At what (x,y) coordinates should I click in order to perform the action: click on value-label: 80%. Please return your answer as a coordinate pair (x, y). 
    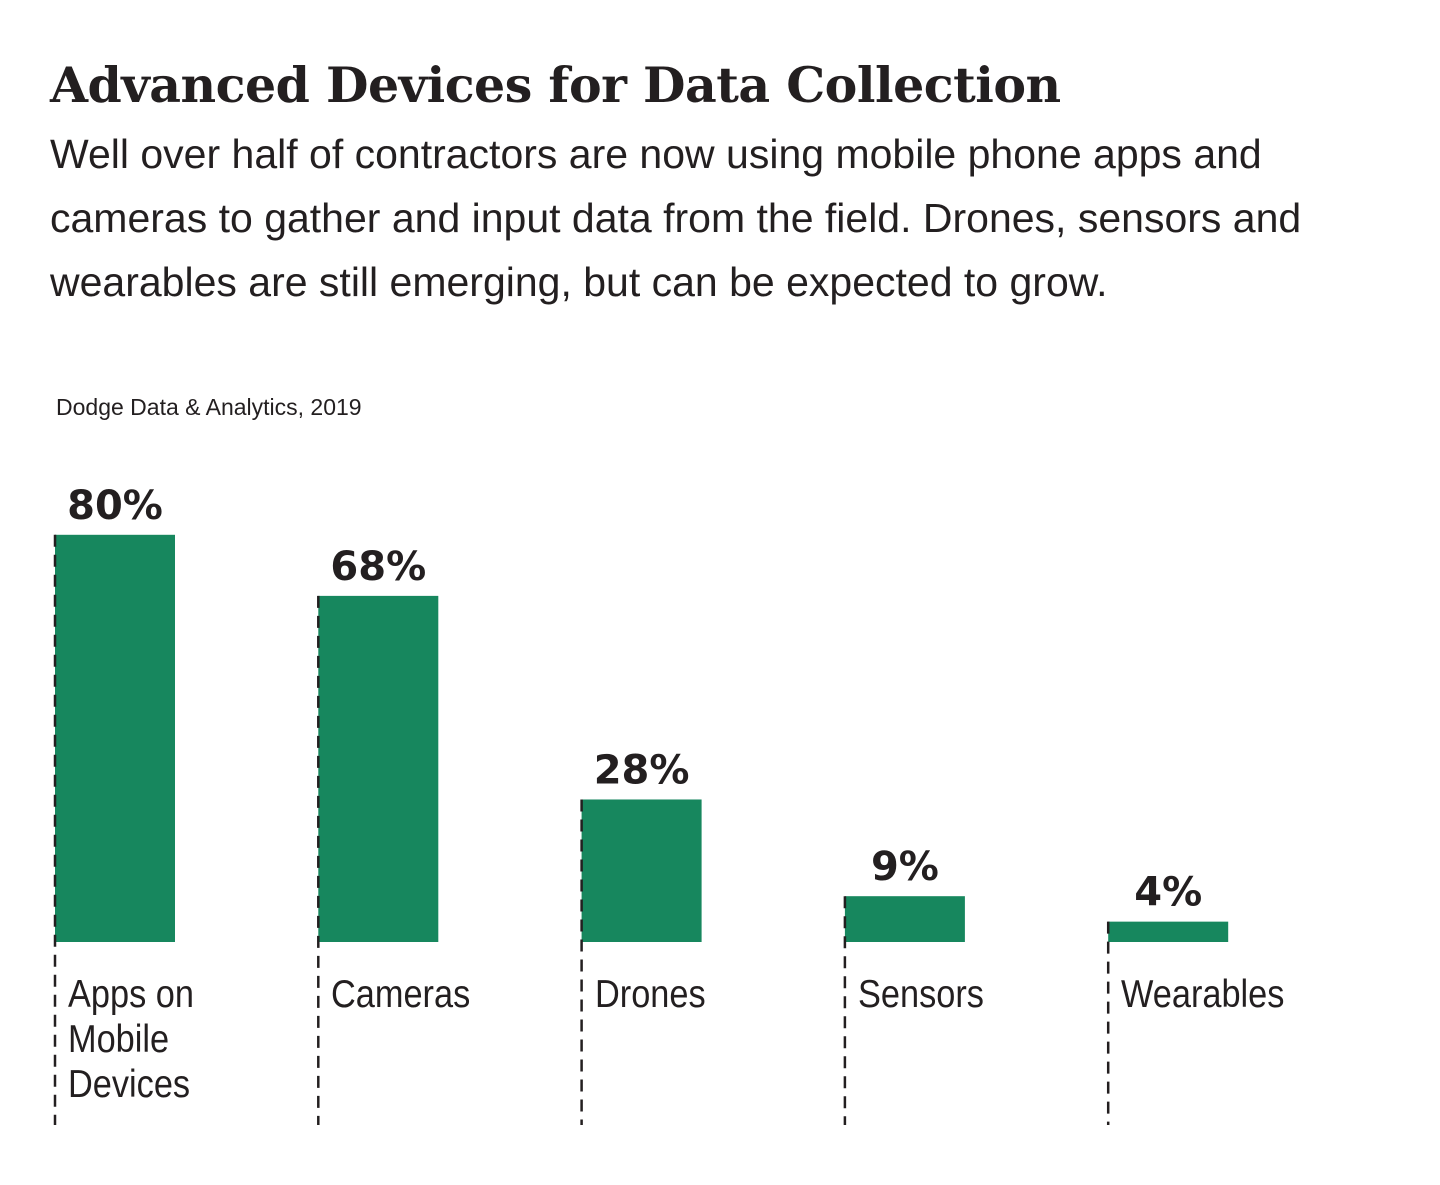
    Looking at the image, I should click on (115, 506).